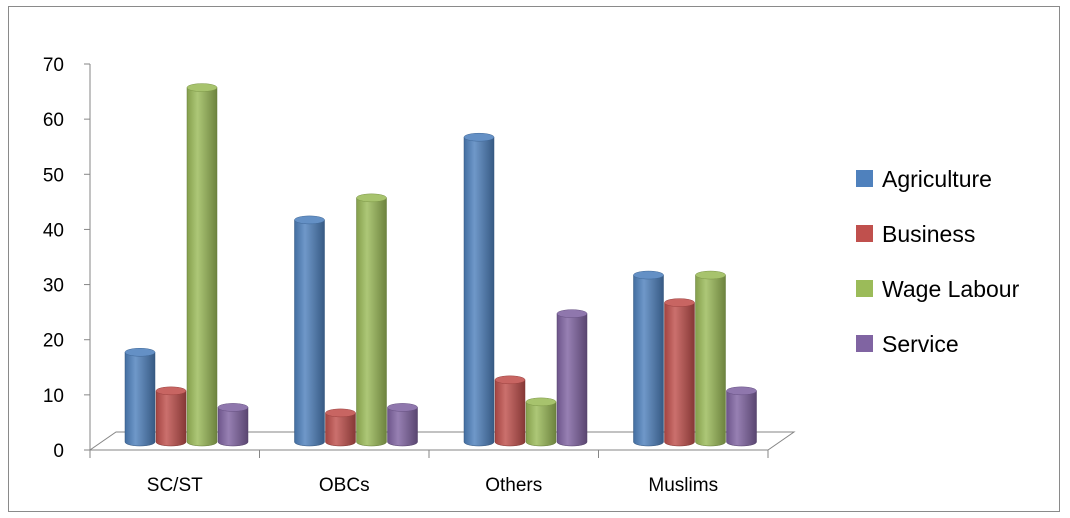  What do you see at coordinates (344, 485) in the screenshot?
I see `x-tick-label: OBCs` at bounding box center [344, 485].